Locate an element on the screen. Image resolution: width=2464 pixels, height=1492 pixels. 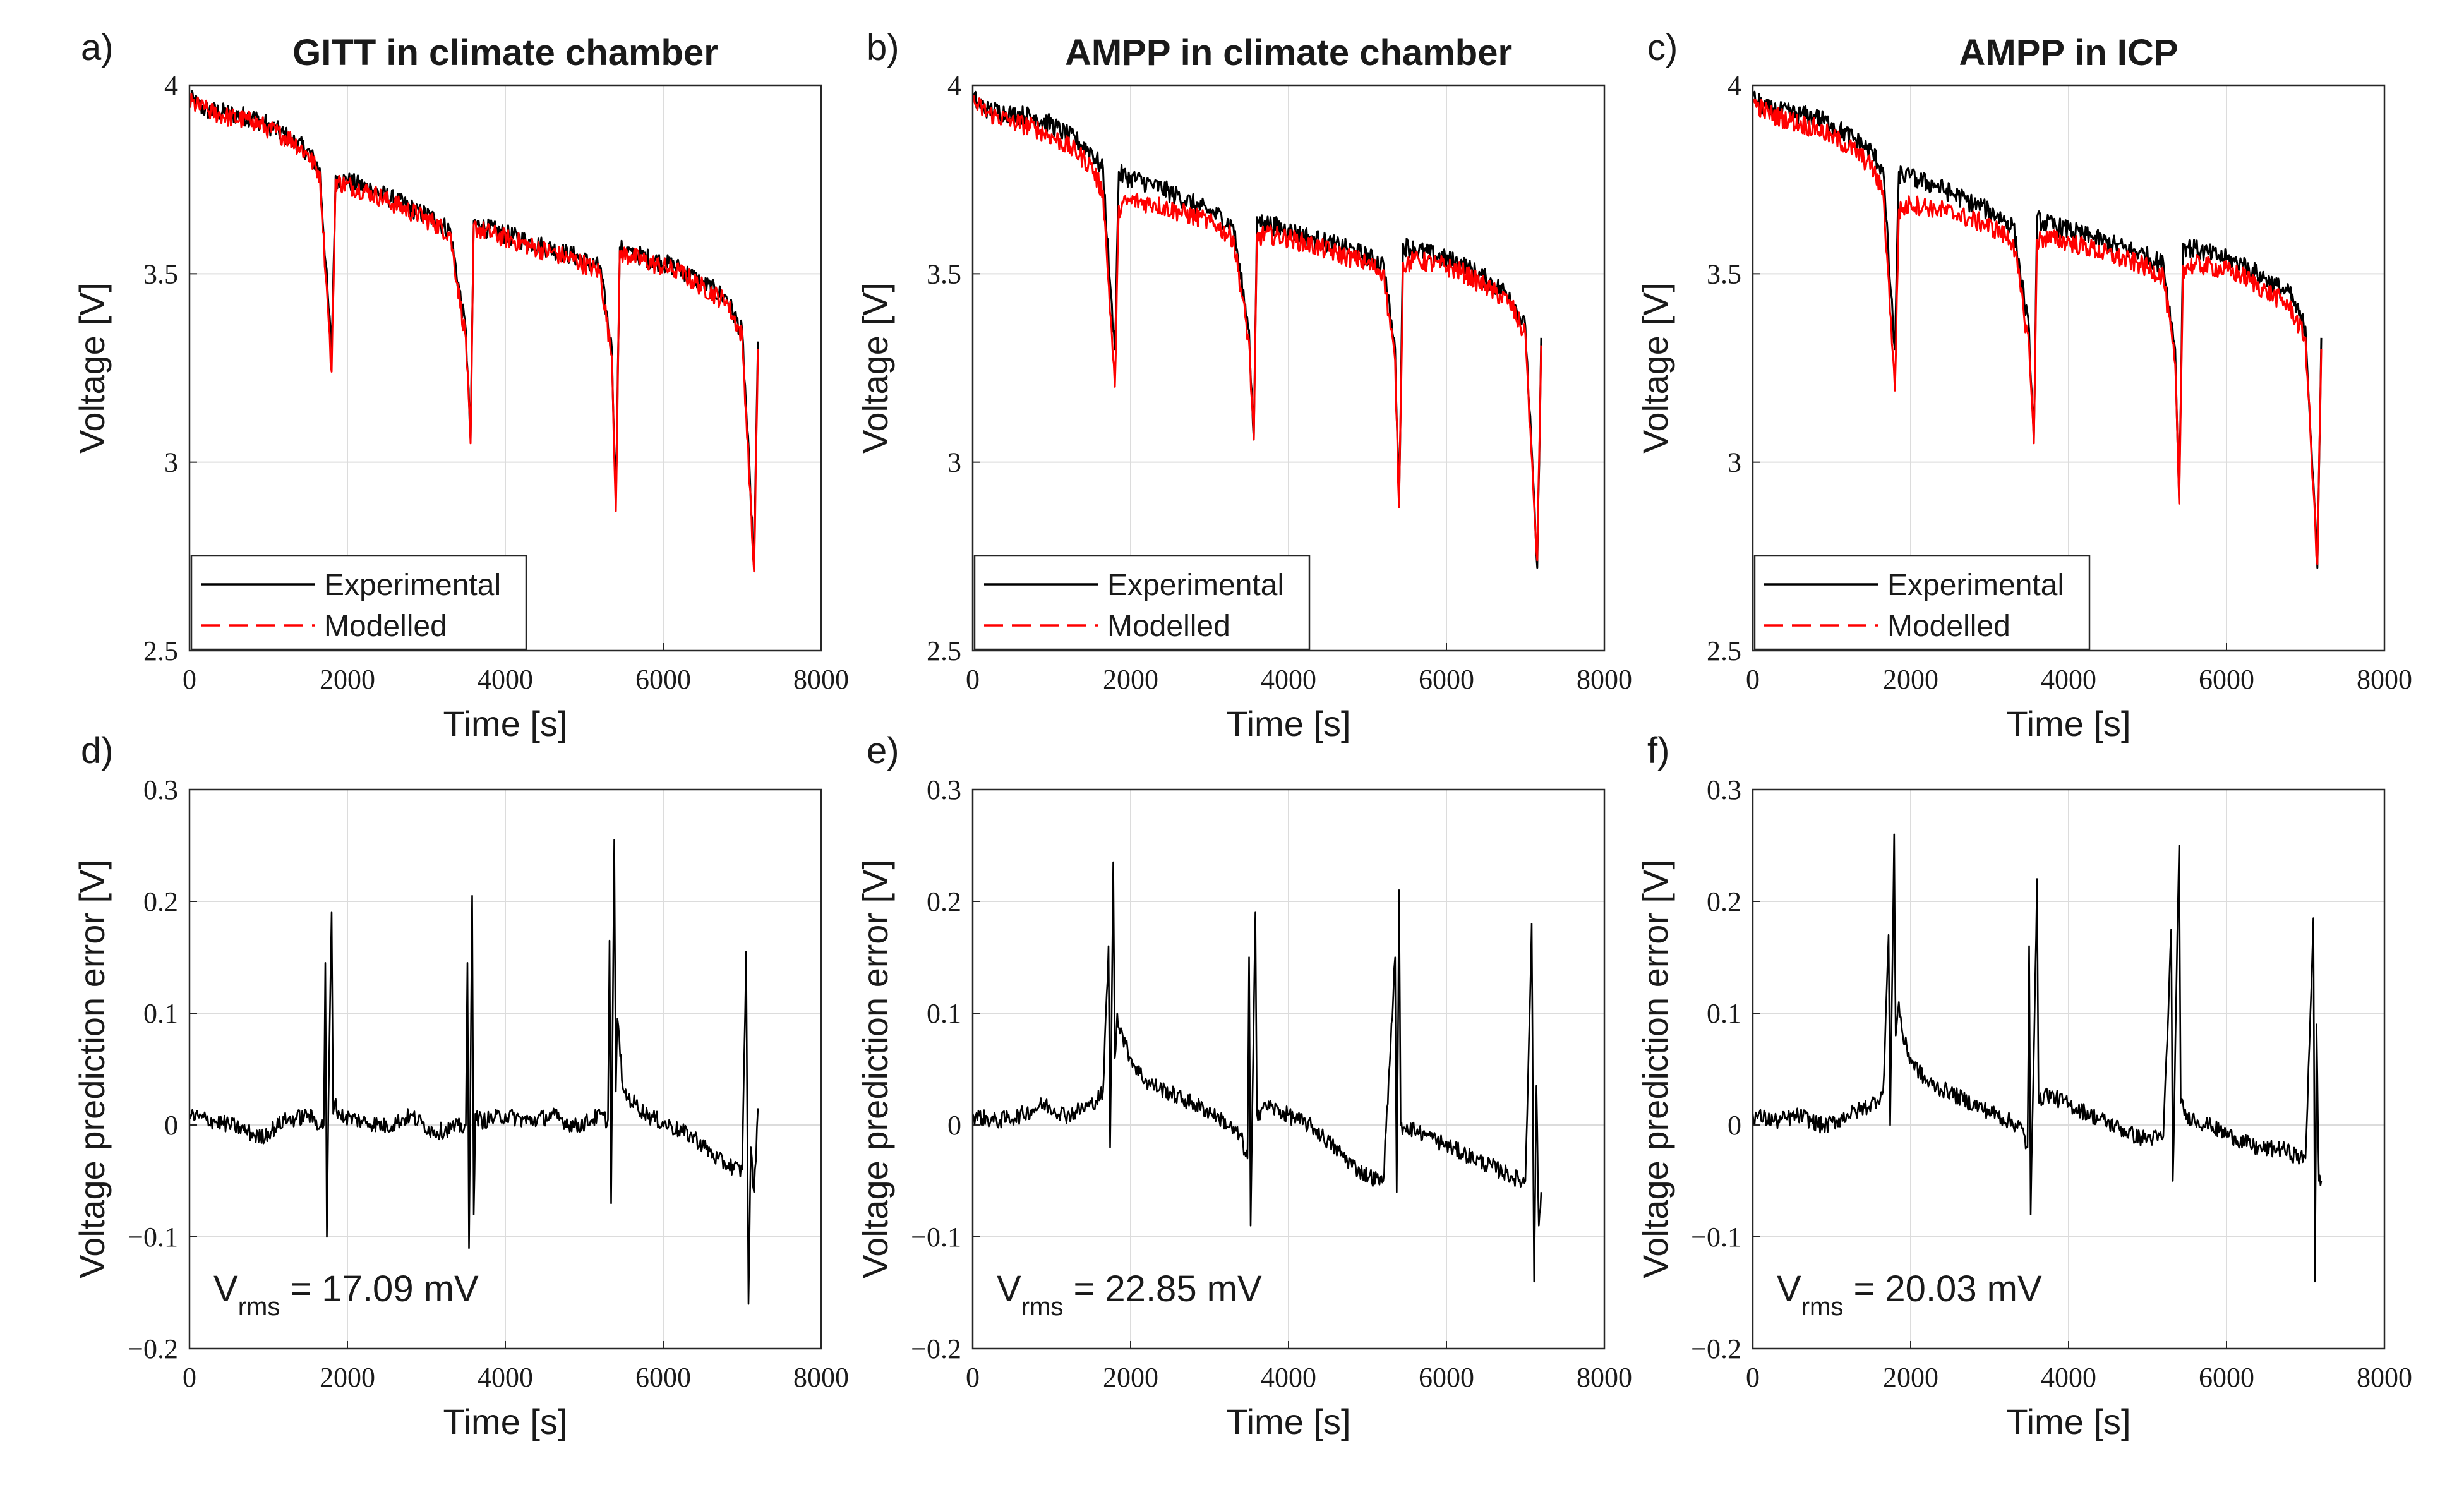
panel-letter: c) is located at coordinates (1662, 48).